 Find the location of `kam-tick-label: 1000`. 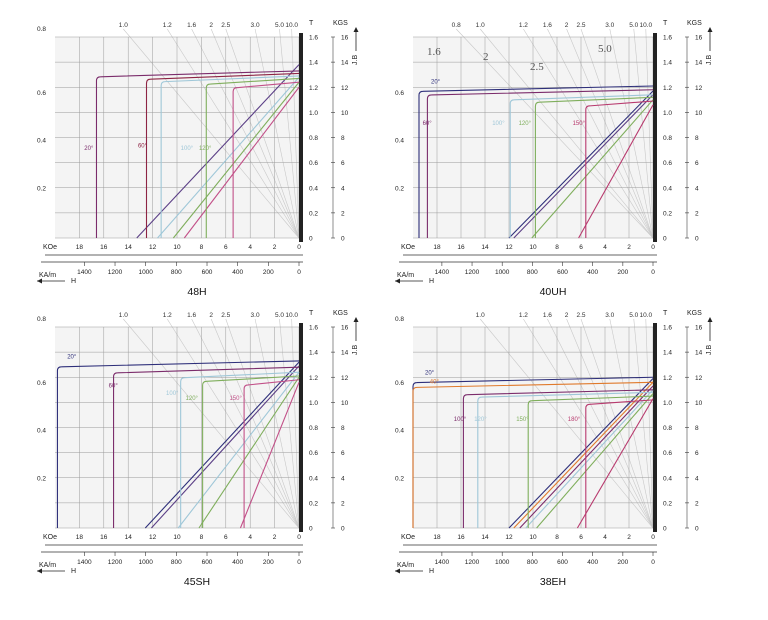

kam-tick-label: 1000 is located at coordinates (502, 562).